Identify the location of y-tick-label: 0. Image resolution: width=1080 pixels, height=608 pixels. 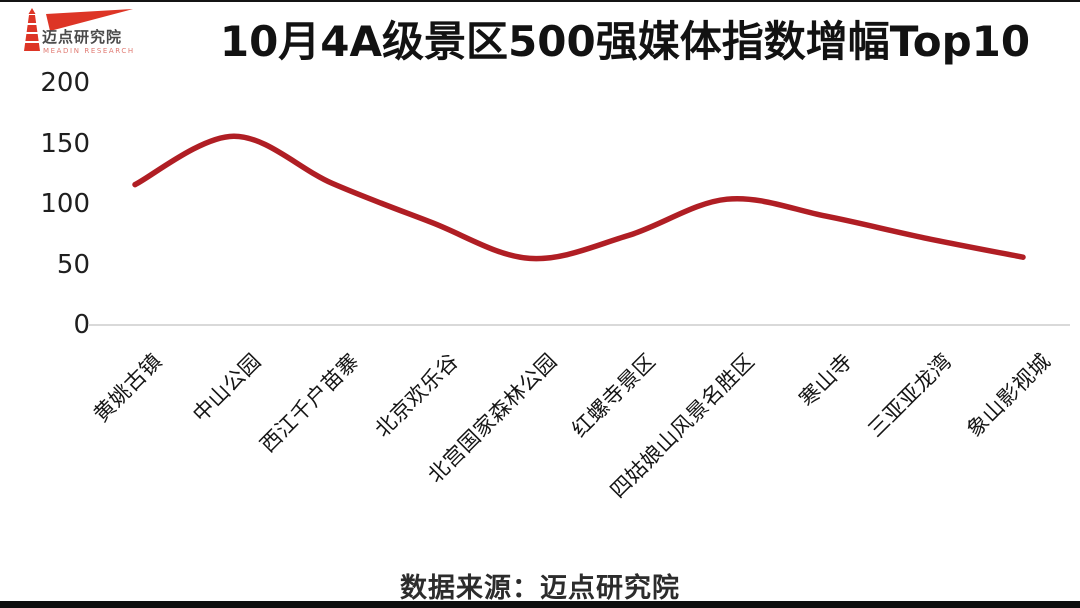
(81, 325).